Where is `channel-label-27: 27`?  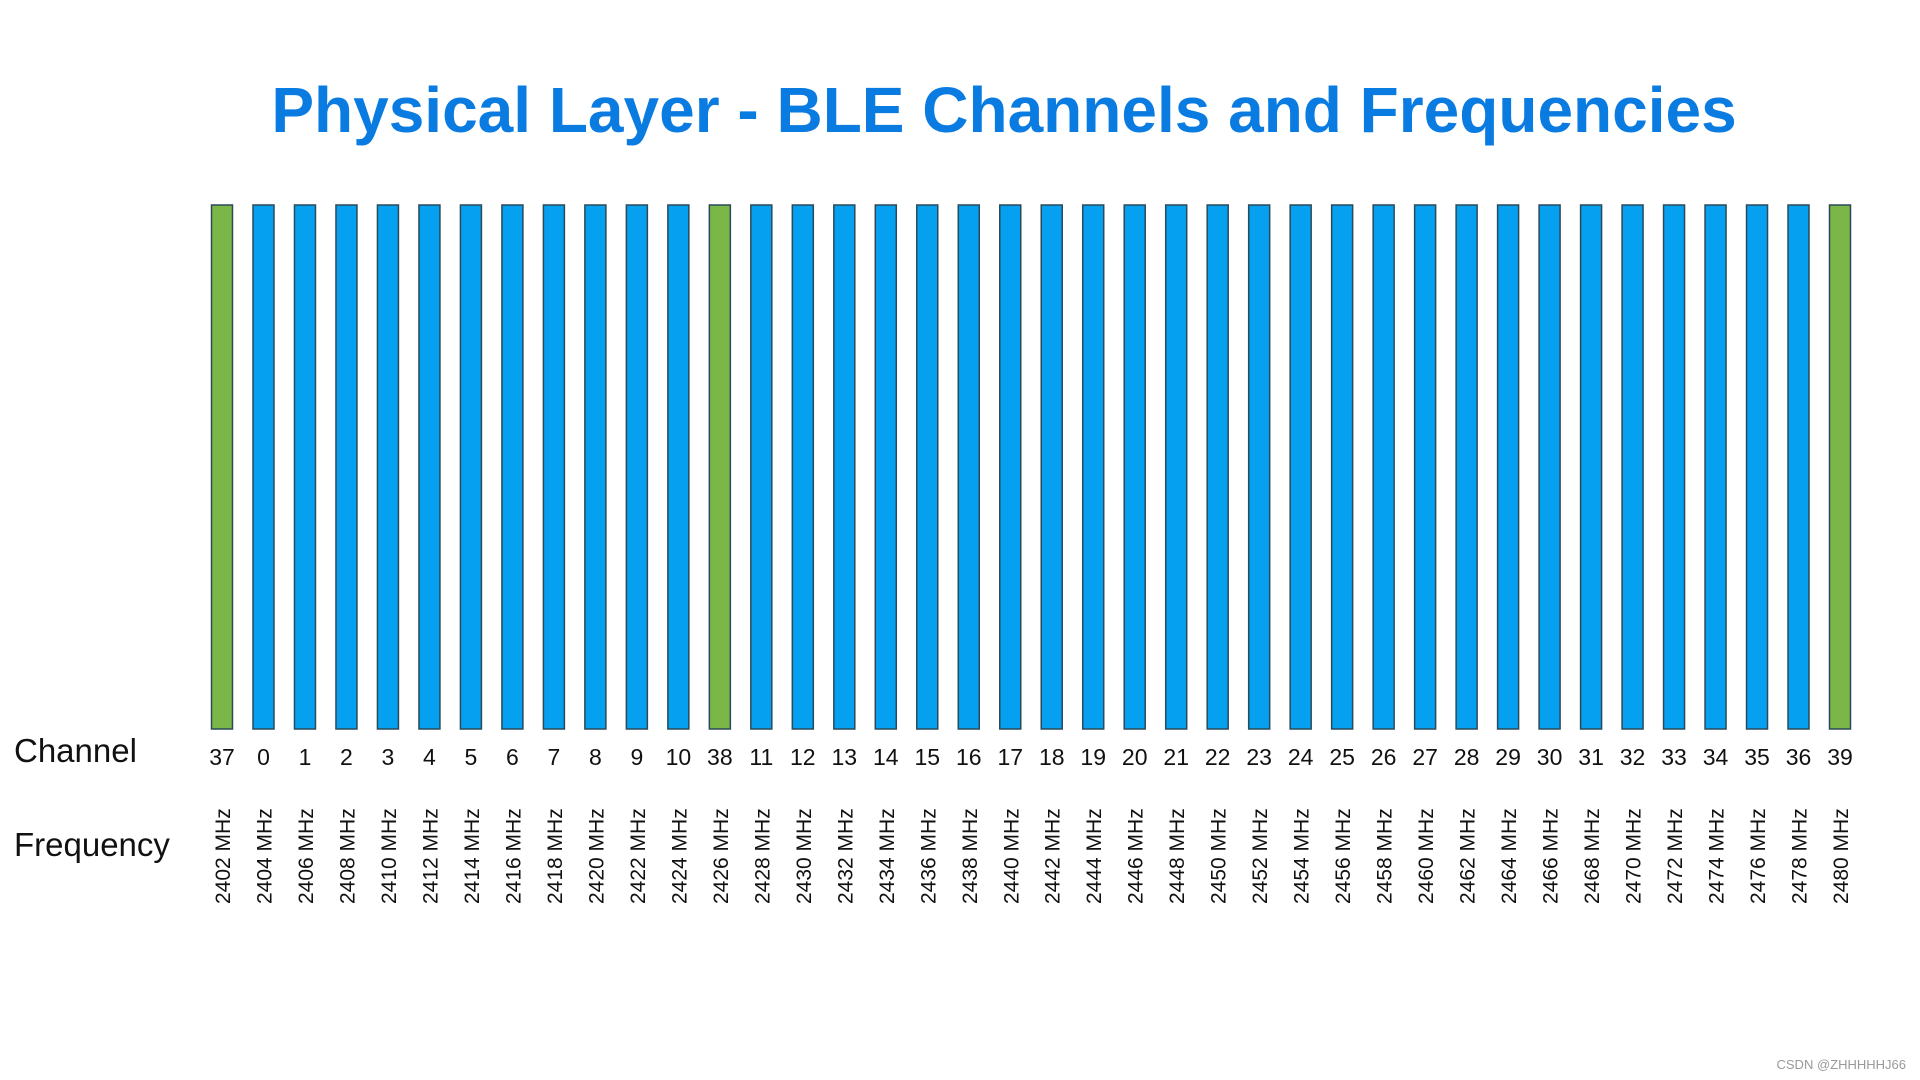
channel-label-27: 27 is located at coordinates (1425, 757).